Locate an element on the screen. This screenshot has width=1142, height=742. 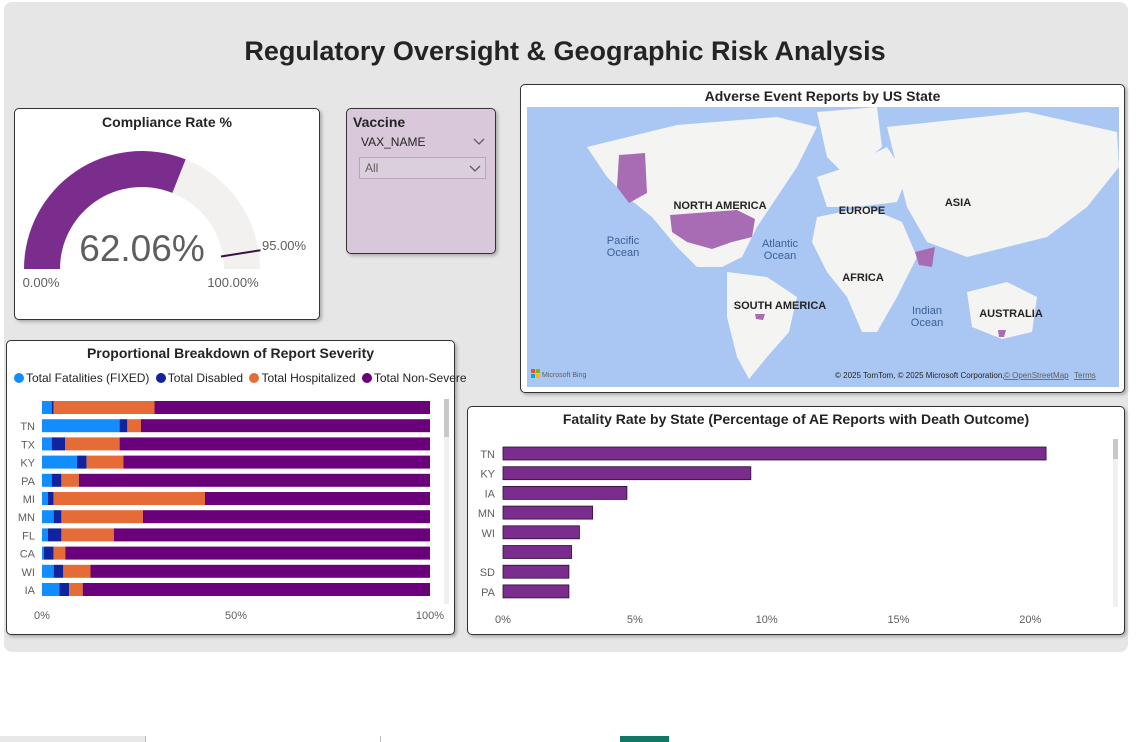
slicer-field-header: VAX_NAME is located at coordinates (423, 142).